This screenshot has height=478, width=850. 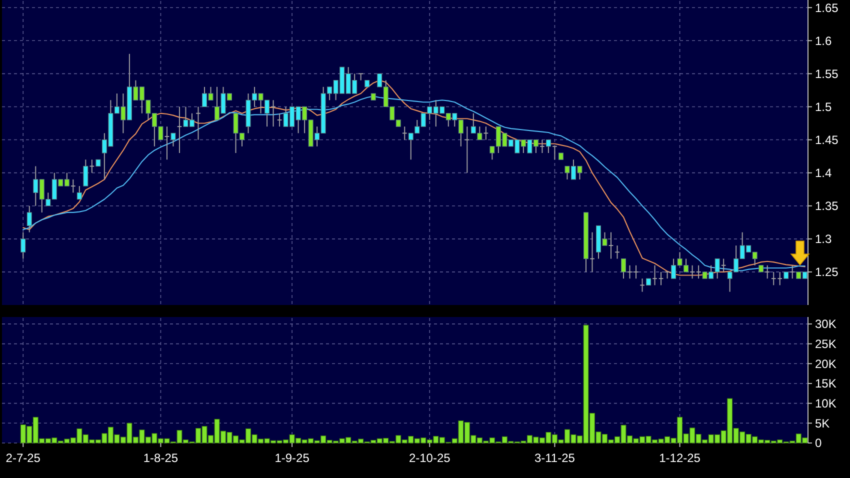 What do you see at coordinates (825, 363) in the screenshot?
I see `y-tick-label: 20K` at bounding box center [825, 363].